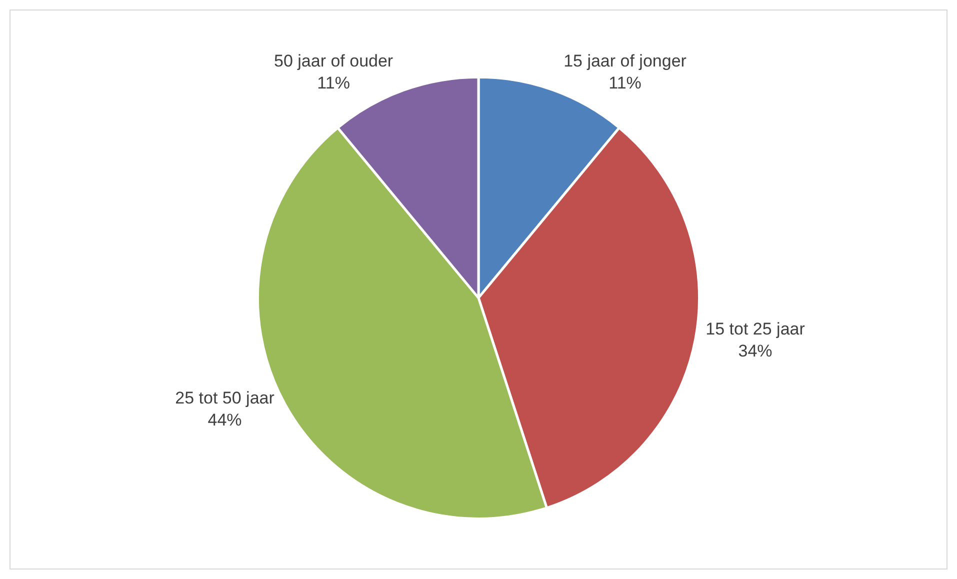 This screenshot has height=579, width=957. I want to click on data-label: 44%, so click(225, 420).